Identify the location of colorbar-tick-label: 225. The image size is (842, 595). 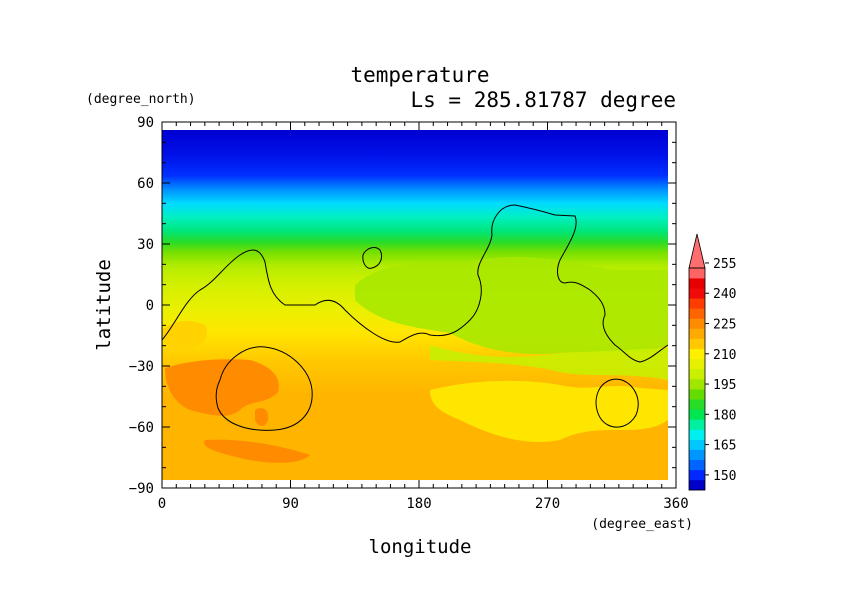
(724, 325).